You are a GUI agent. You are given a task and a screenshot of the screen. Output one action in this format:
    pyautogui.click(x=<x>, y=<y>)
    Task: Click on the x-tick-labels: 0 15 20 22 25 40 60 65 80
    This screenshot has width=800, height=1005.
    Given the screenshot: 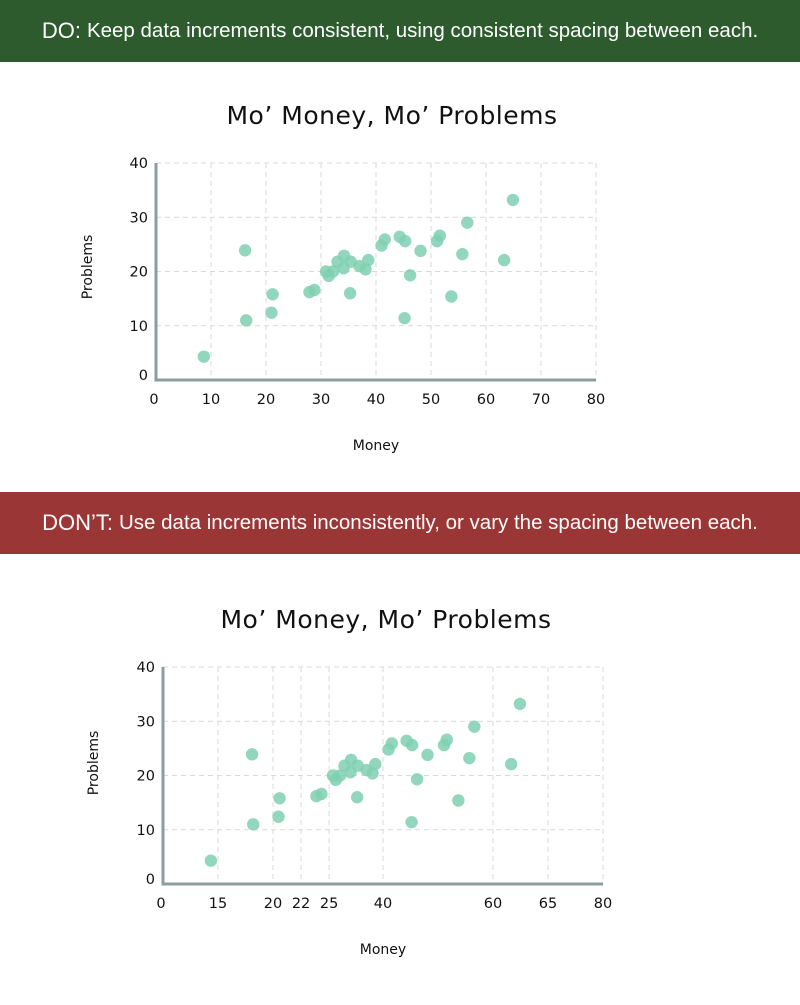 What is the action you would take?
    pyautogui.click(x=384, y=904)
    